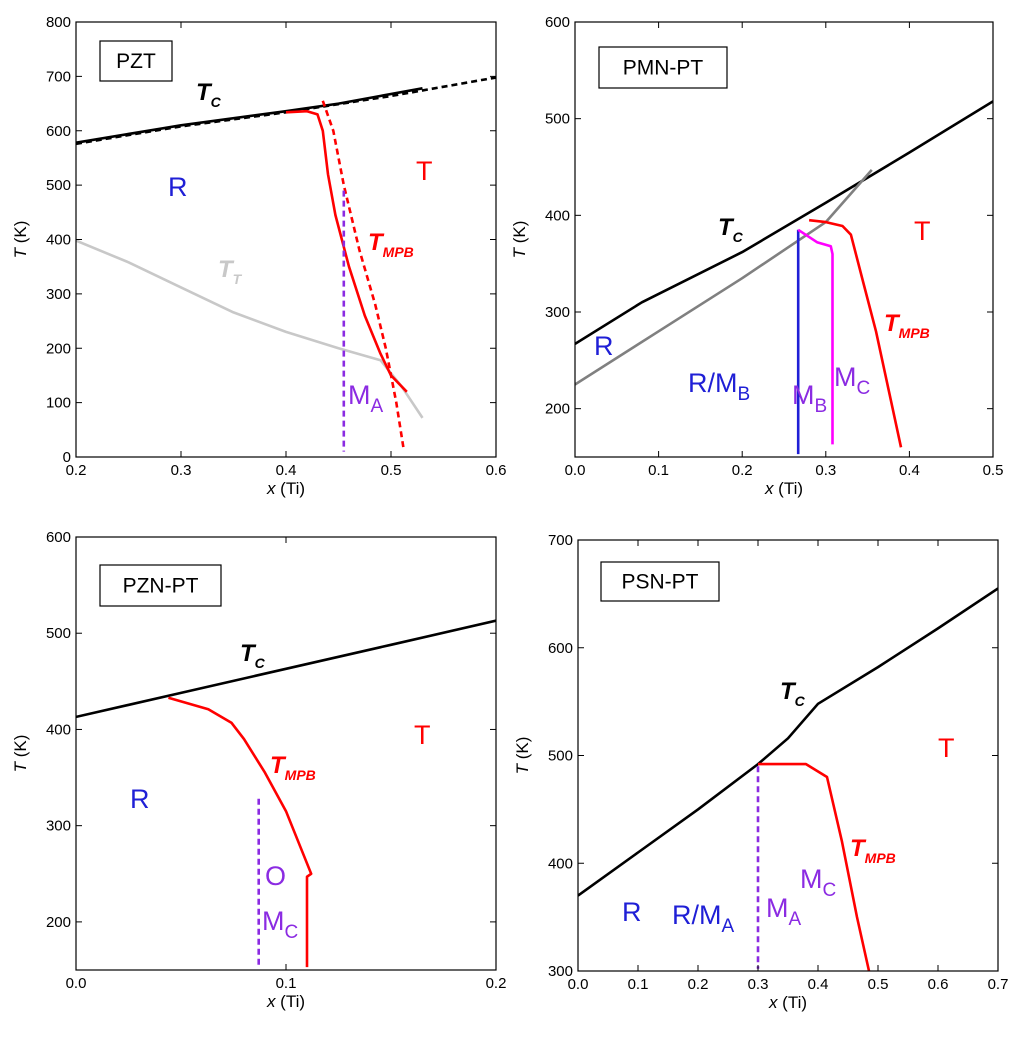  I want to click on region-label: R/MA, so click(703, 918).